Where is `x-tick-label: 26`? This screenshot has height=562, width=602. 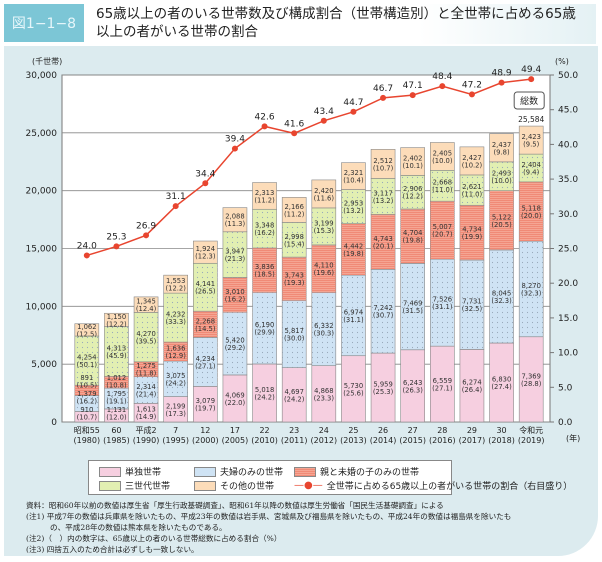
x-tick-label: 26 is located at coordinates (383, 430).